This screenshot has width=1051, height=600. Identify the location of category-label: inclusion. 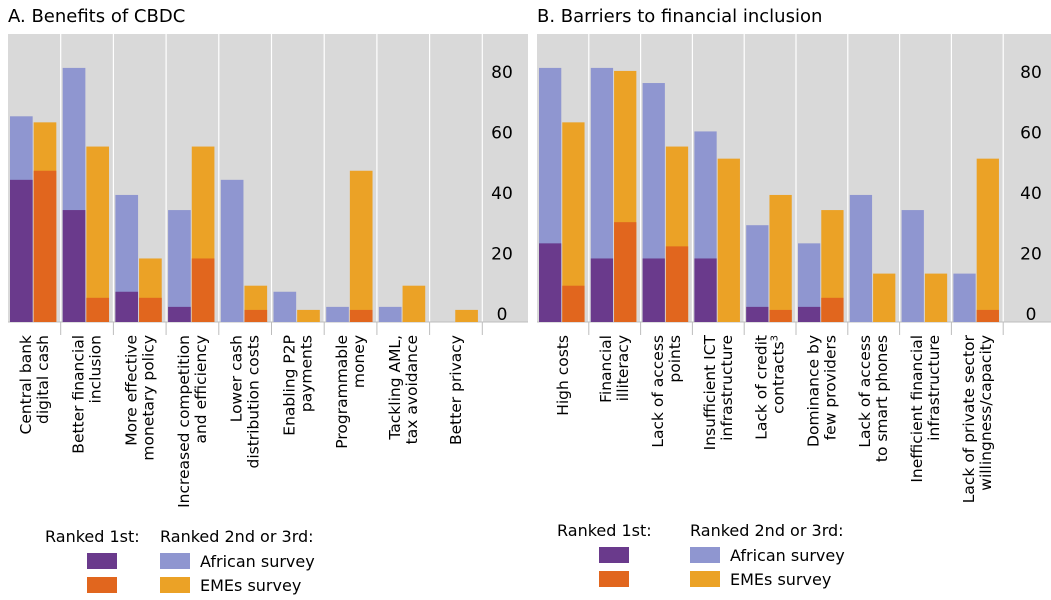
(96, 369).